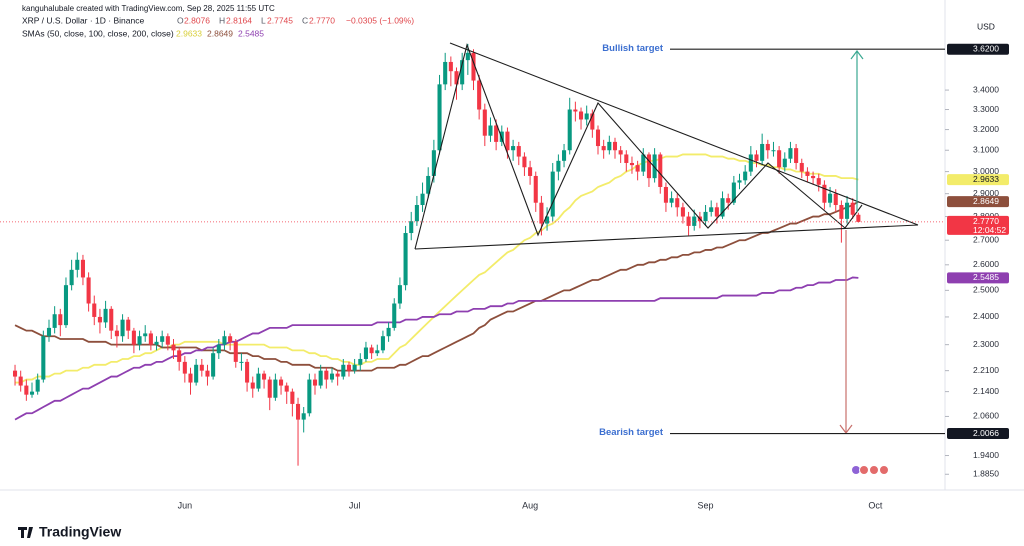 The width and height of the screenshot is (1024, 546). I want to click on series-tag-label: 2.8649, so click(986, 201).